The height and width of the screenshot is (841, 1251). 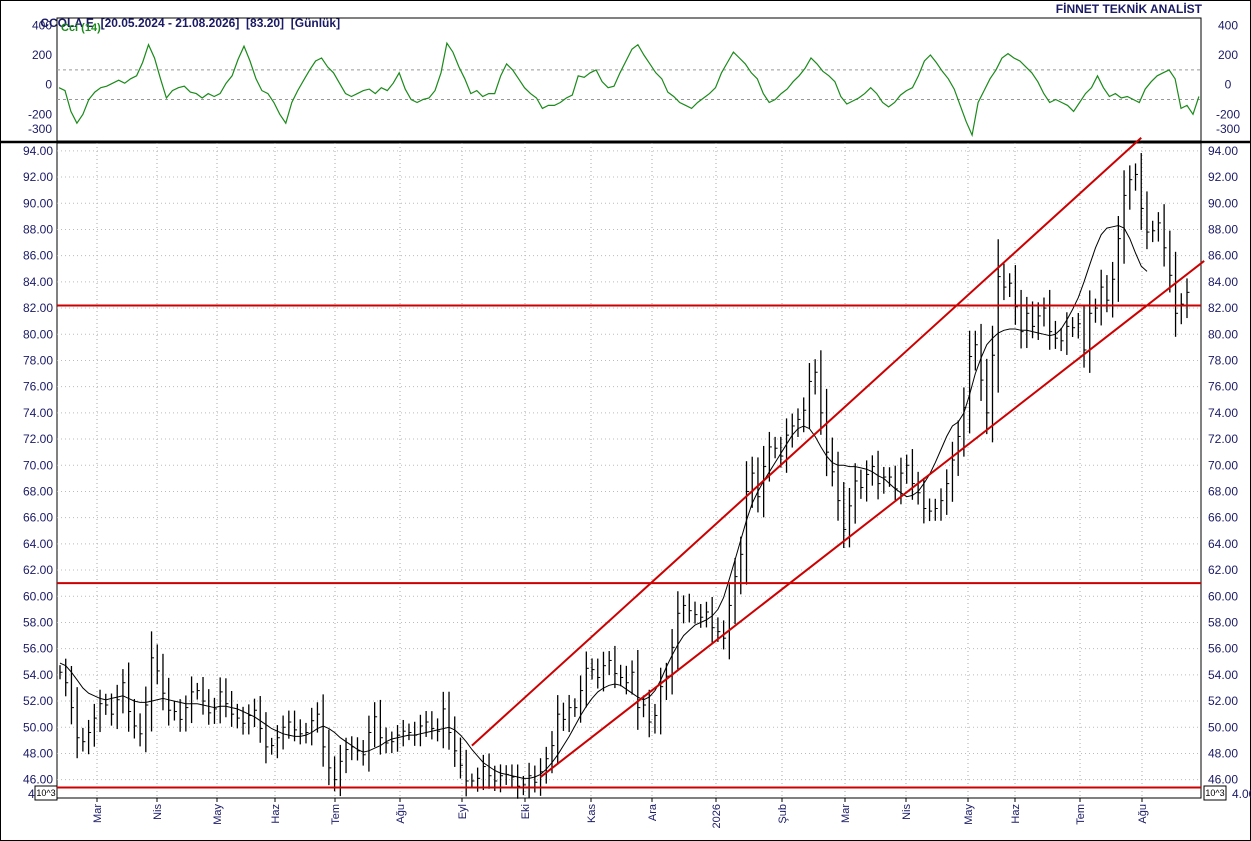 I want to click on x-tick-label: Eki, so click(x=526, y=811).